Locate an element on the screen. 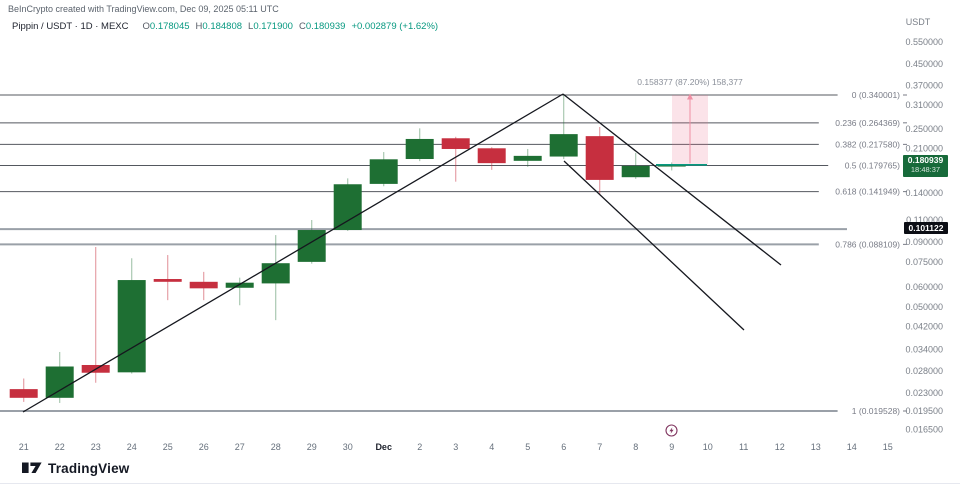 This screenshot has height=491, width=960. footer-divider is located at coordinates (480, 483).